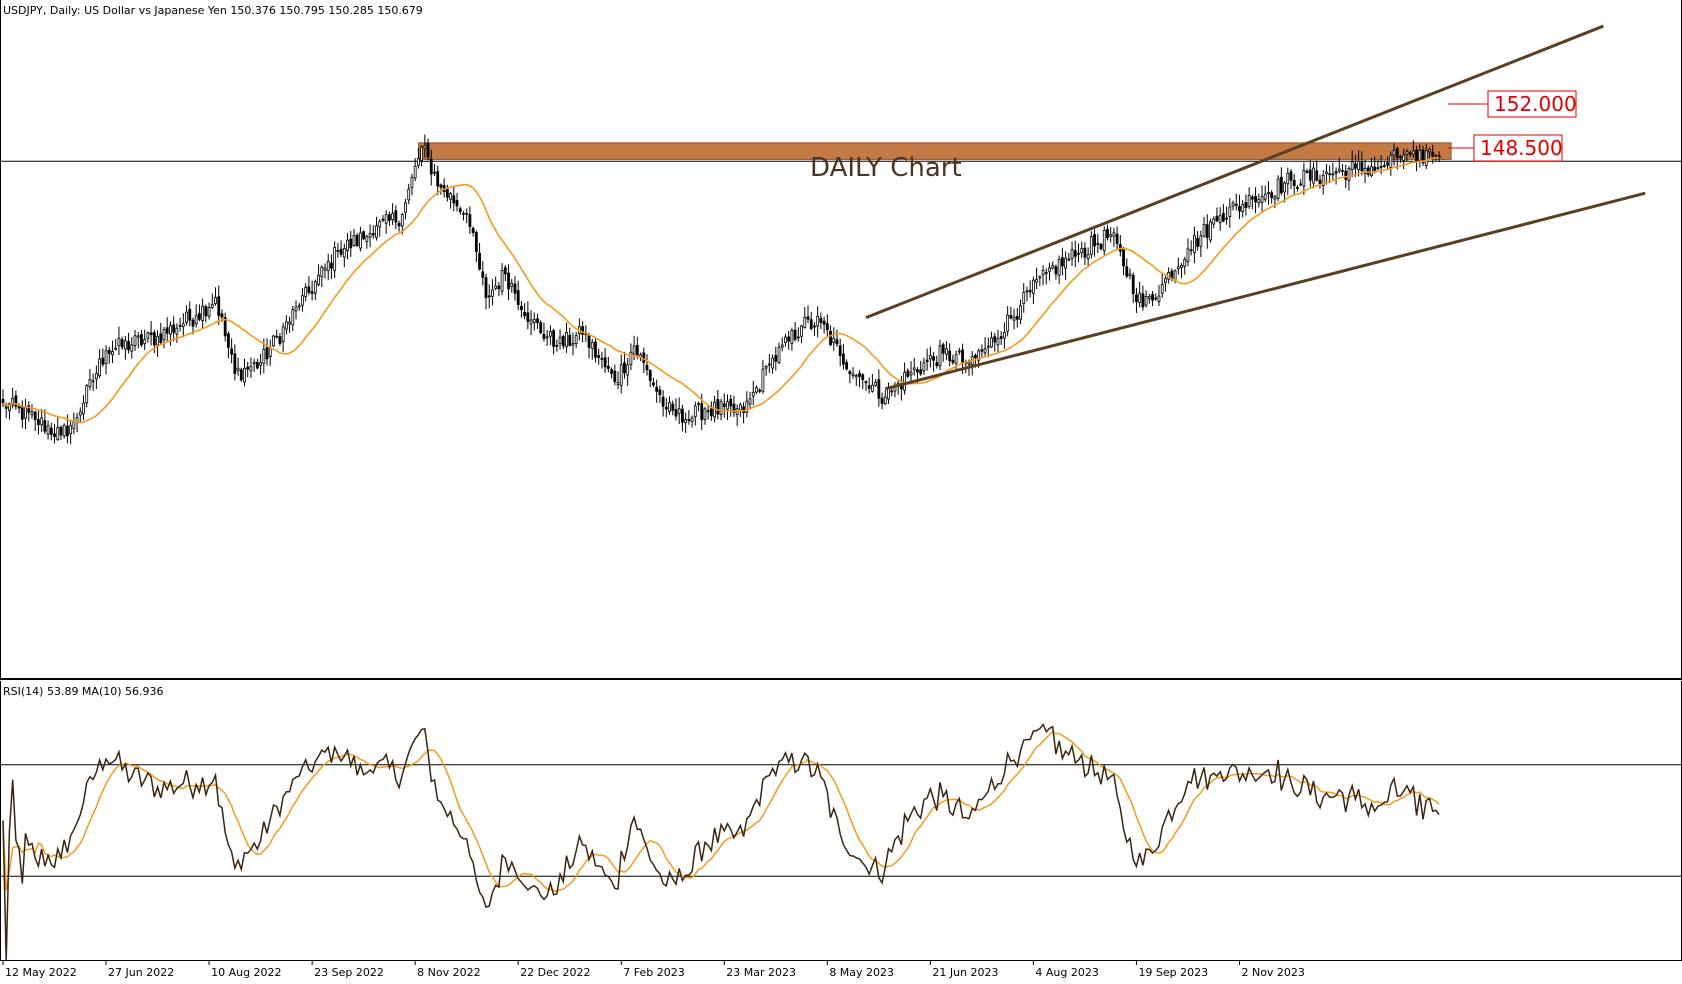 This screenshot has width=1682, height=984. Describe the element at coordinates (1535, 104) in the screenshot. I see `price-level-label: 152.000` at that location.